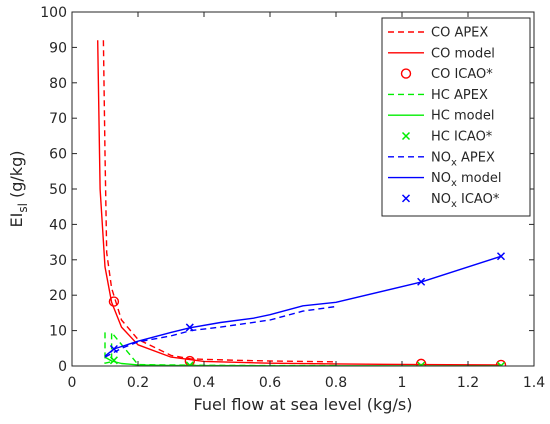 This screenshot has width=550, height=424. What do you see at coordinates (58, 296) in the screenshot?
I see `y-tick-label: 20` at bounding box center [58, 296].